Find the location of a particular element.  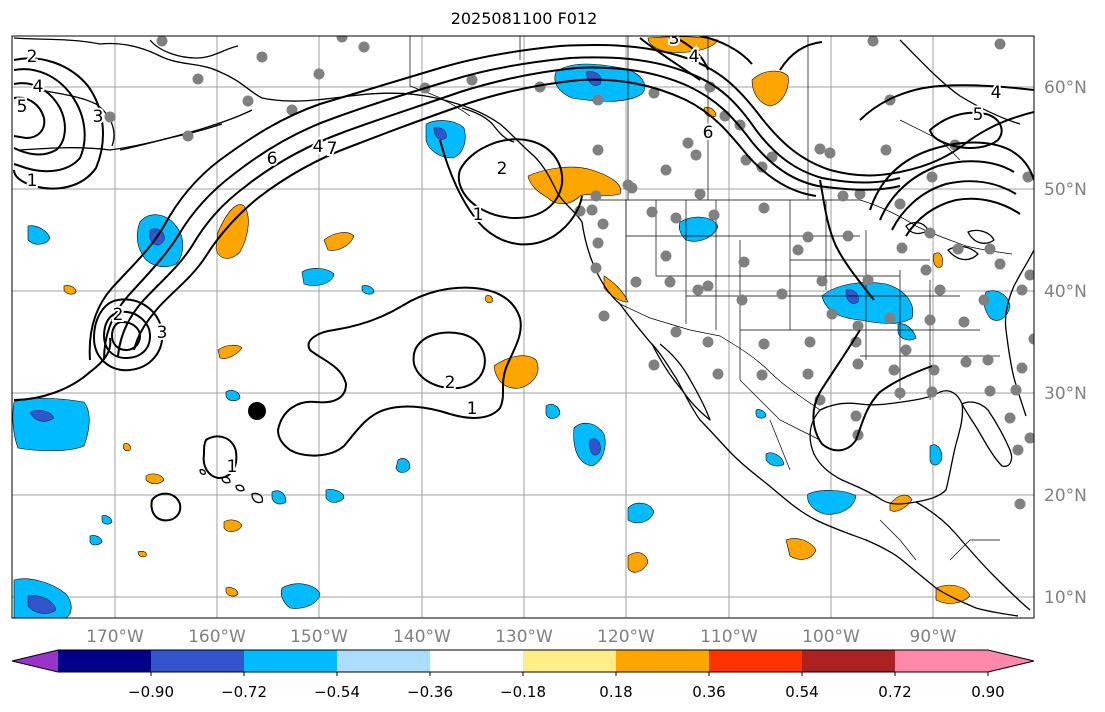

lat-label: 20°N is located at coordinates (1065, 496).